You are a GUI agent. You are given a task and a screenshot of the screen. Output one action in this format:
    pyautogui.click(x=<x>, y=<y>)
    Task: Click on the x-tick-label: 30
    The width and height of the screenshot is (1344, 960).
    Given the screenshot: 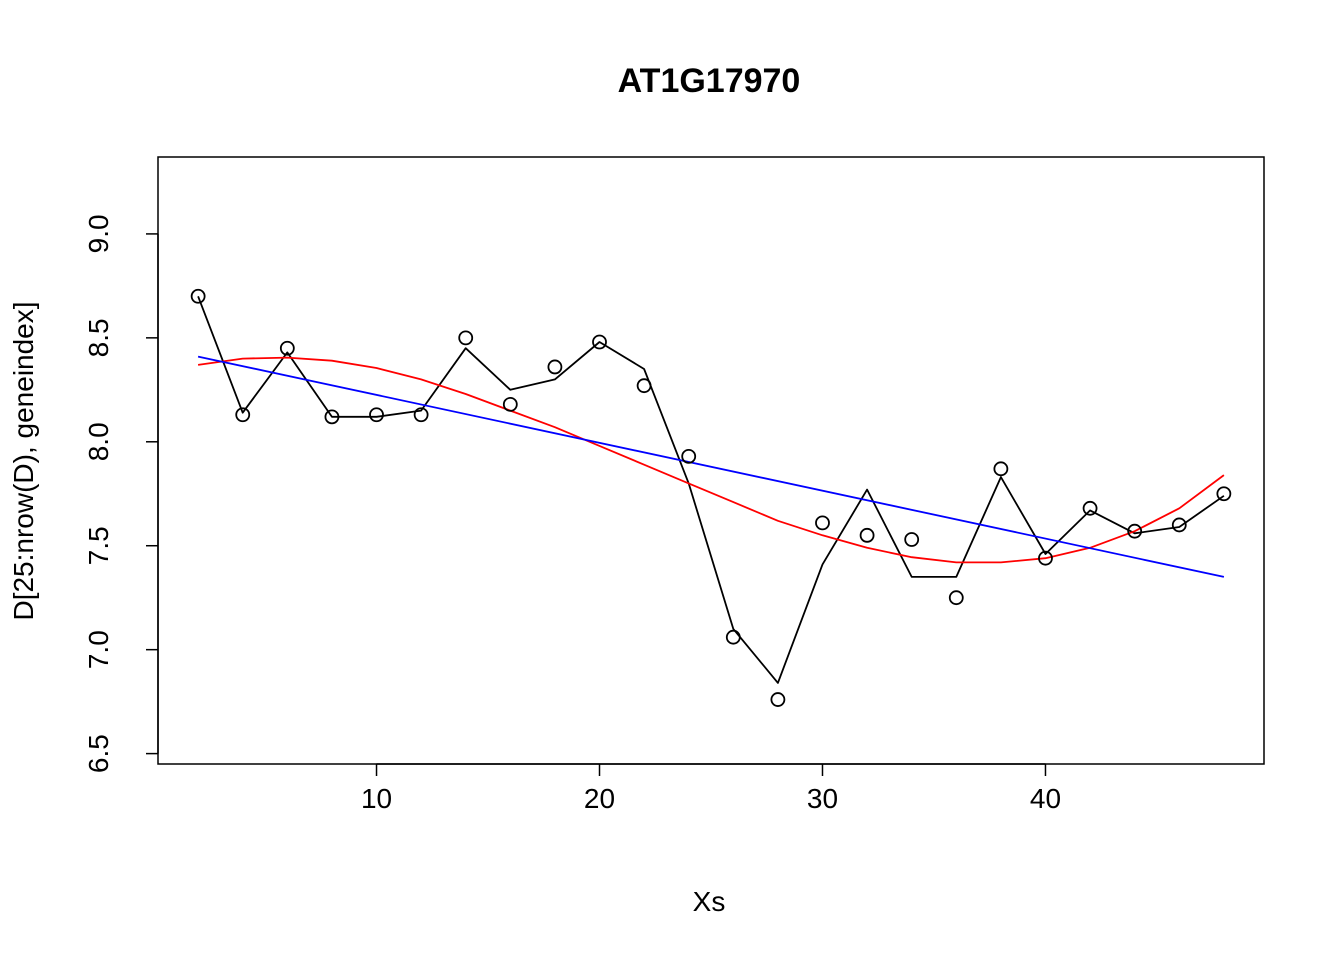 What is the action you would take?
    pyautogui.click(x=822, y=798)
    